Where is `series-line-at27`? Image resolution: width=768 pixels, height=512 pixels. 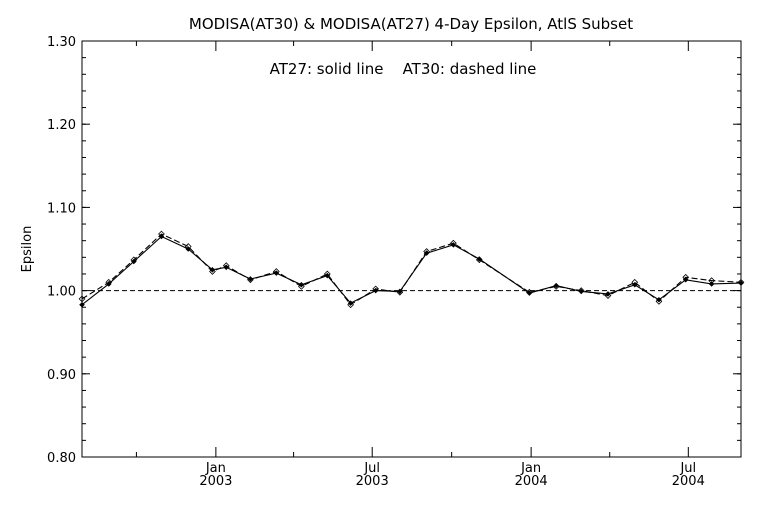 series-line-at27 is located at coordinates (411, 270).